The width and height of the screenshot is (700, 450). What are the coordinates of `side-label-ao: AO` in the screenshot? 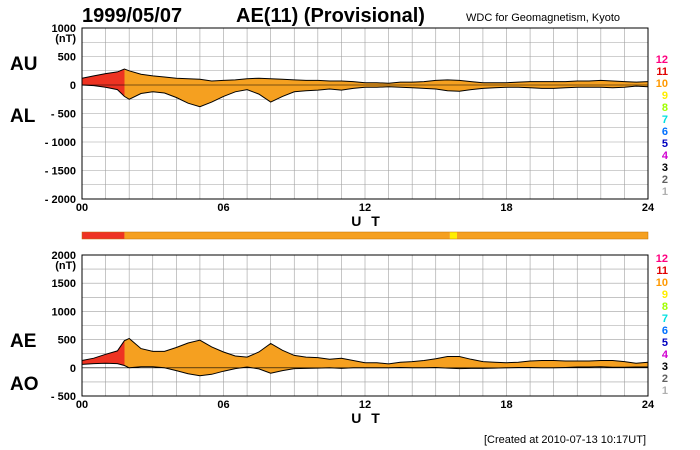 It's located at (24, 384).